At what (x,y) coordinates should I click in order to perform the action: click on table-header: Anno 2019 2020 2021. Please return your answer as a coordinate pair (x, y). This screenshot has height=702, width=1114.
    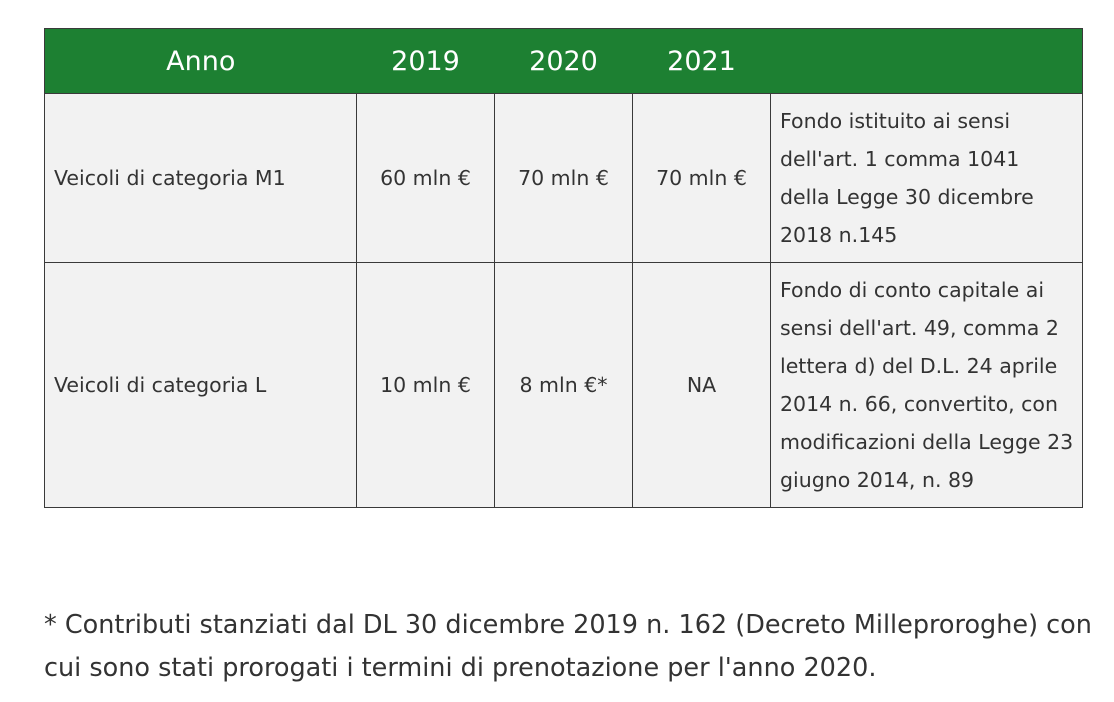
    Looking at the image, I should click on (563, 61).